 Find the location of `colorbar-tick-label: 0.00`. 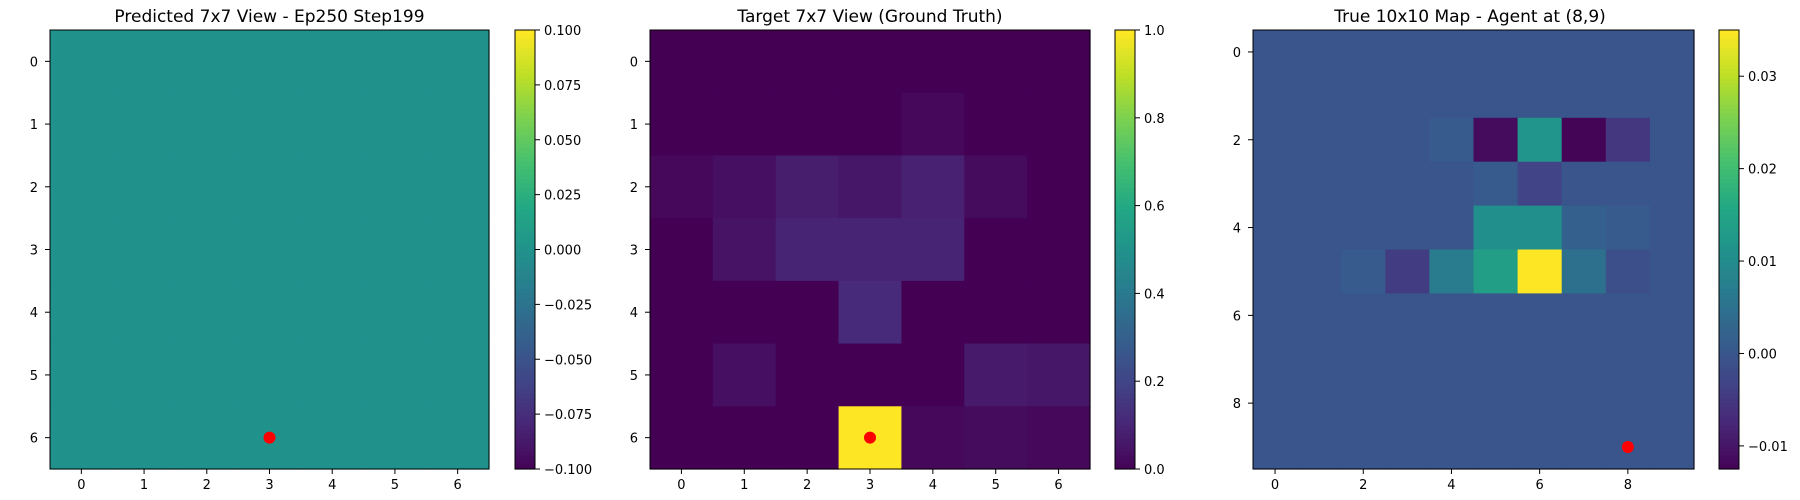

colorbar-tick-label: 0.00 is located at coordinates (1762, 354).